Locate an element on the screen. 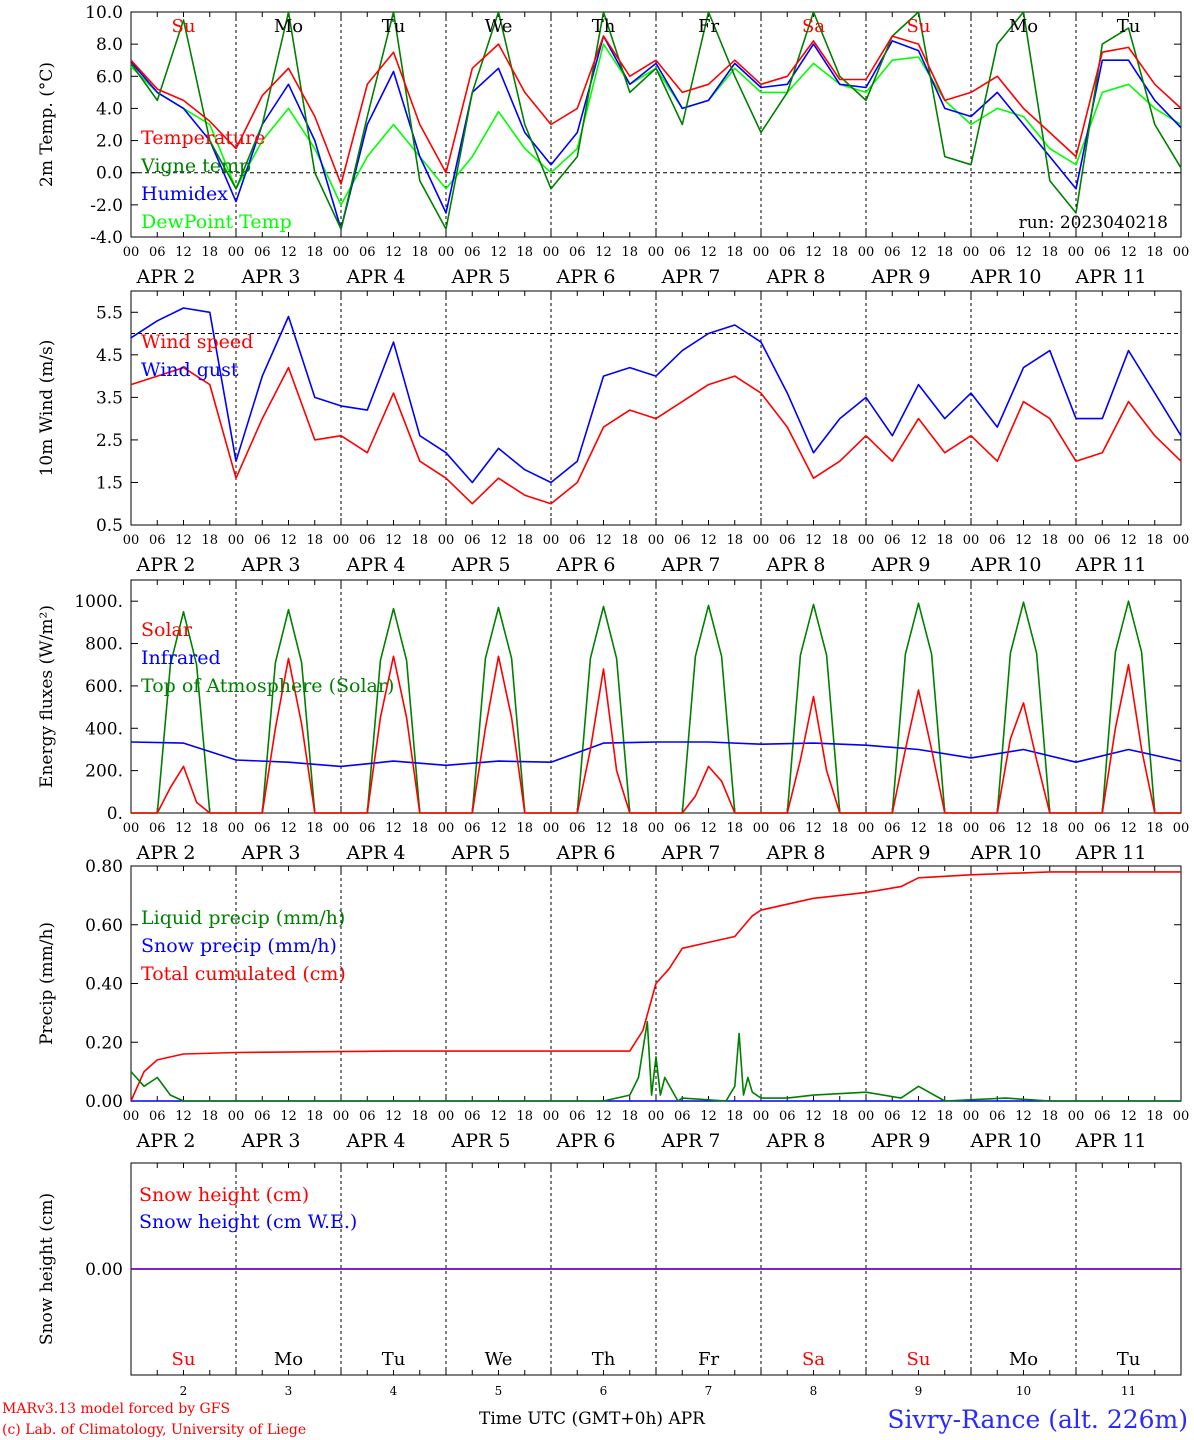 This screenshot has height=1440, width=1194. y-axis-label: Energy fluxes (W/m²) is located at coordinates (47, 696).